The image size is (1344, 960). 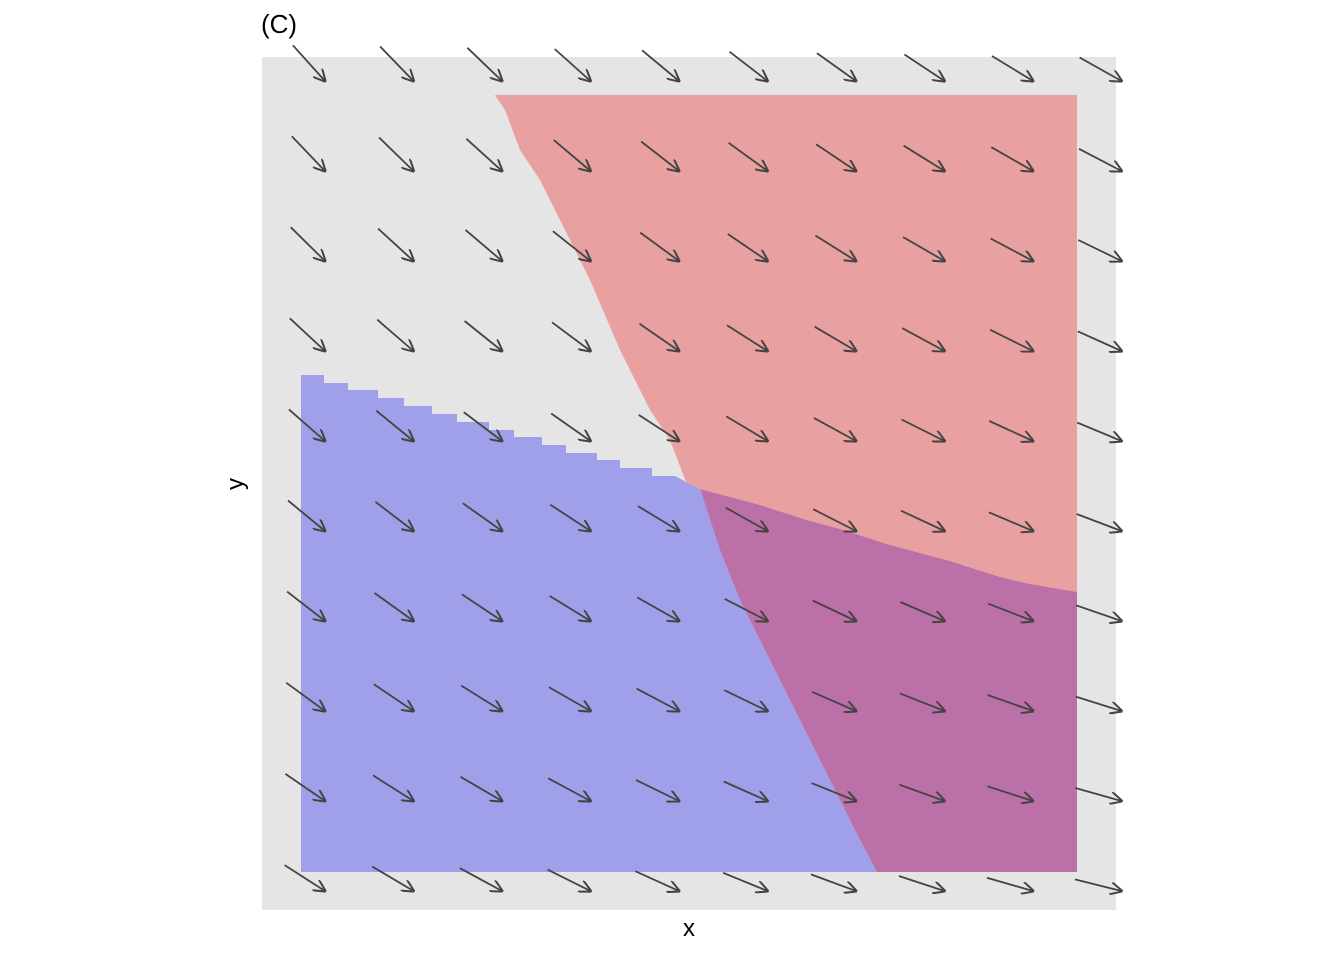 I want to click on x-axis-title: x, so click(x=689, y=928).